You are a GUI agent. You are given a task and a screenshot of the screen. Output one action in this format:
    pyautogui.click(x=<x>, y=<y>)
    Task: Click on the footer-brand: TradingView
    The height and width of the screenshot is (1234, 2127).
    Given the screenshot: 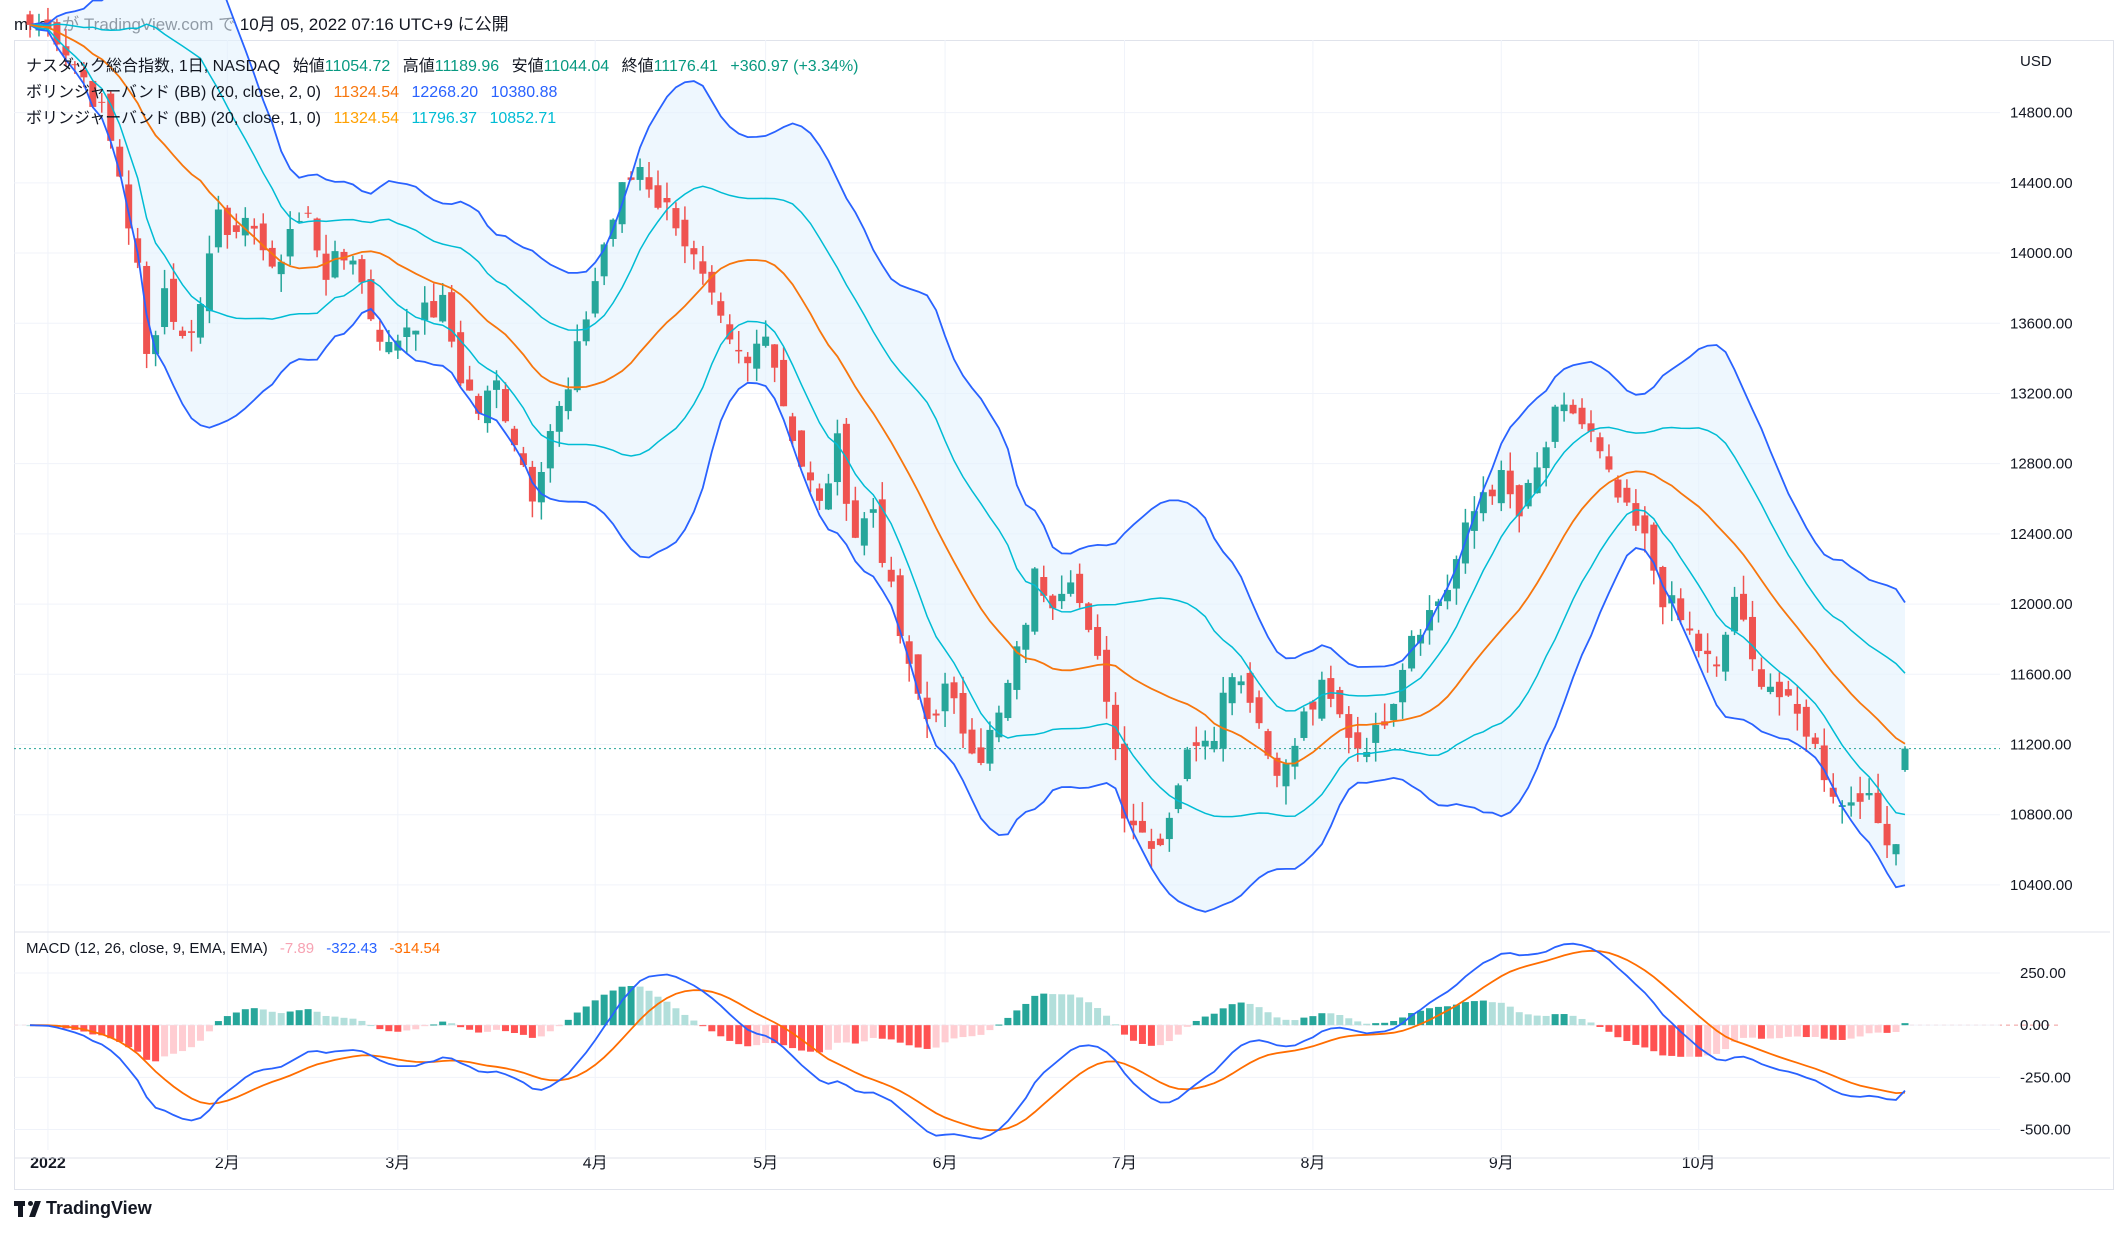 What is the action you would take?
    pyautogui.click(x=83, y=1208)
    